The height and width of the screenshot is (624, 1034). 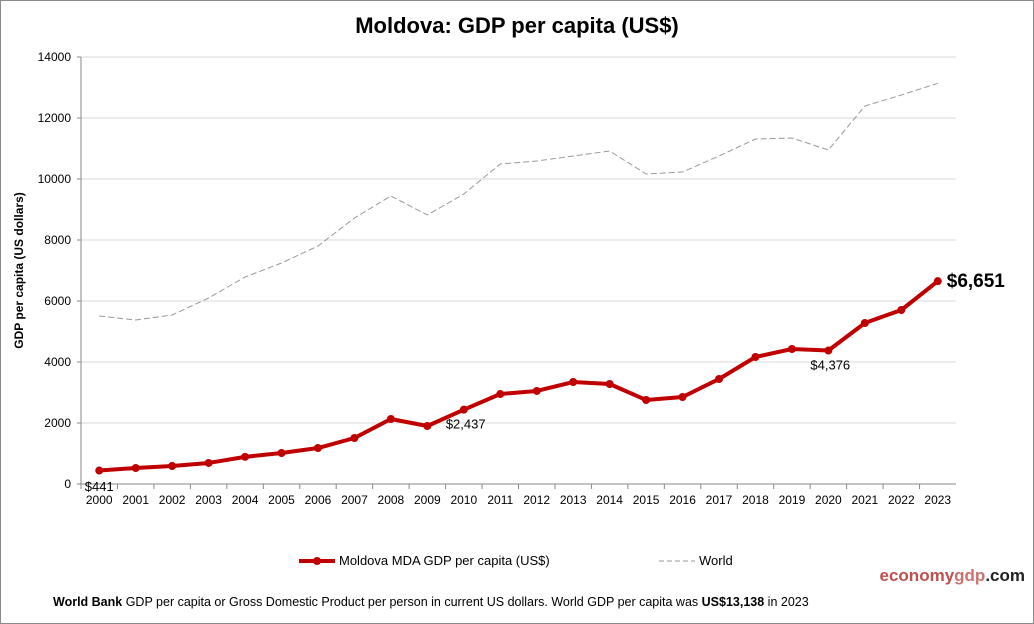 What do you see at coordinates (57, 301) in the screenshot?
I see `y-tick-label: 6000` at bounding box center [57, 301].